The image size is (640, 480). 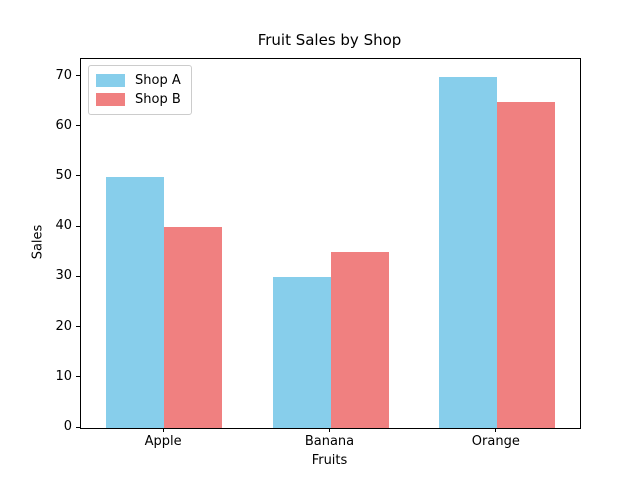 I want to click on legend-swatch-shop-b, so click(x=110, y=99).